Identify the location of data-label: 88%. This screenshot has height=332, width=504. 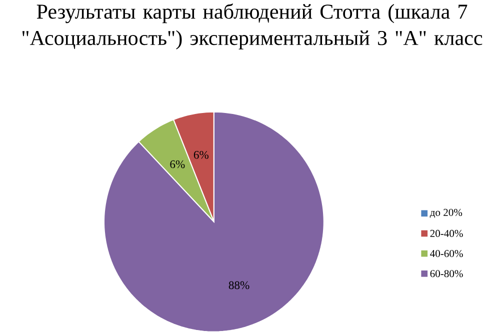
(239, 285).